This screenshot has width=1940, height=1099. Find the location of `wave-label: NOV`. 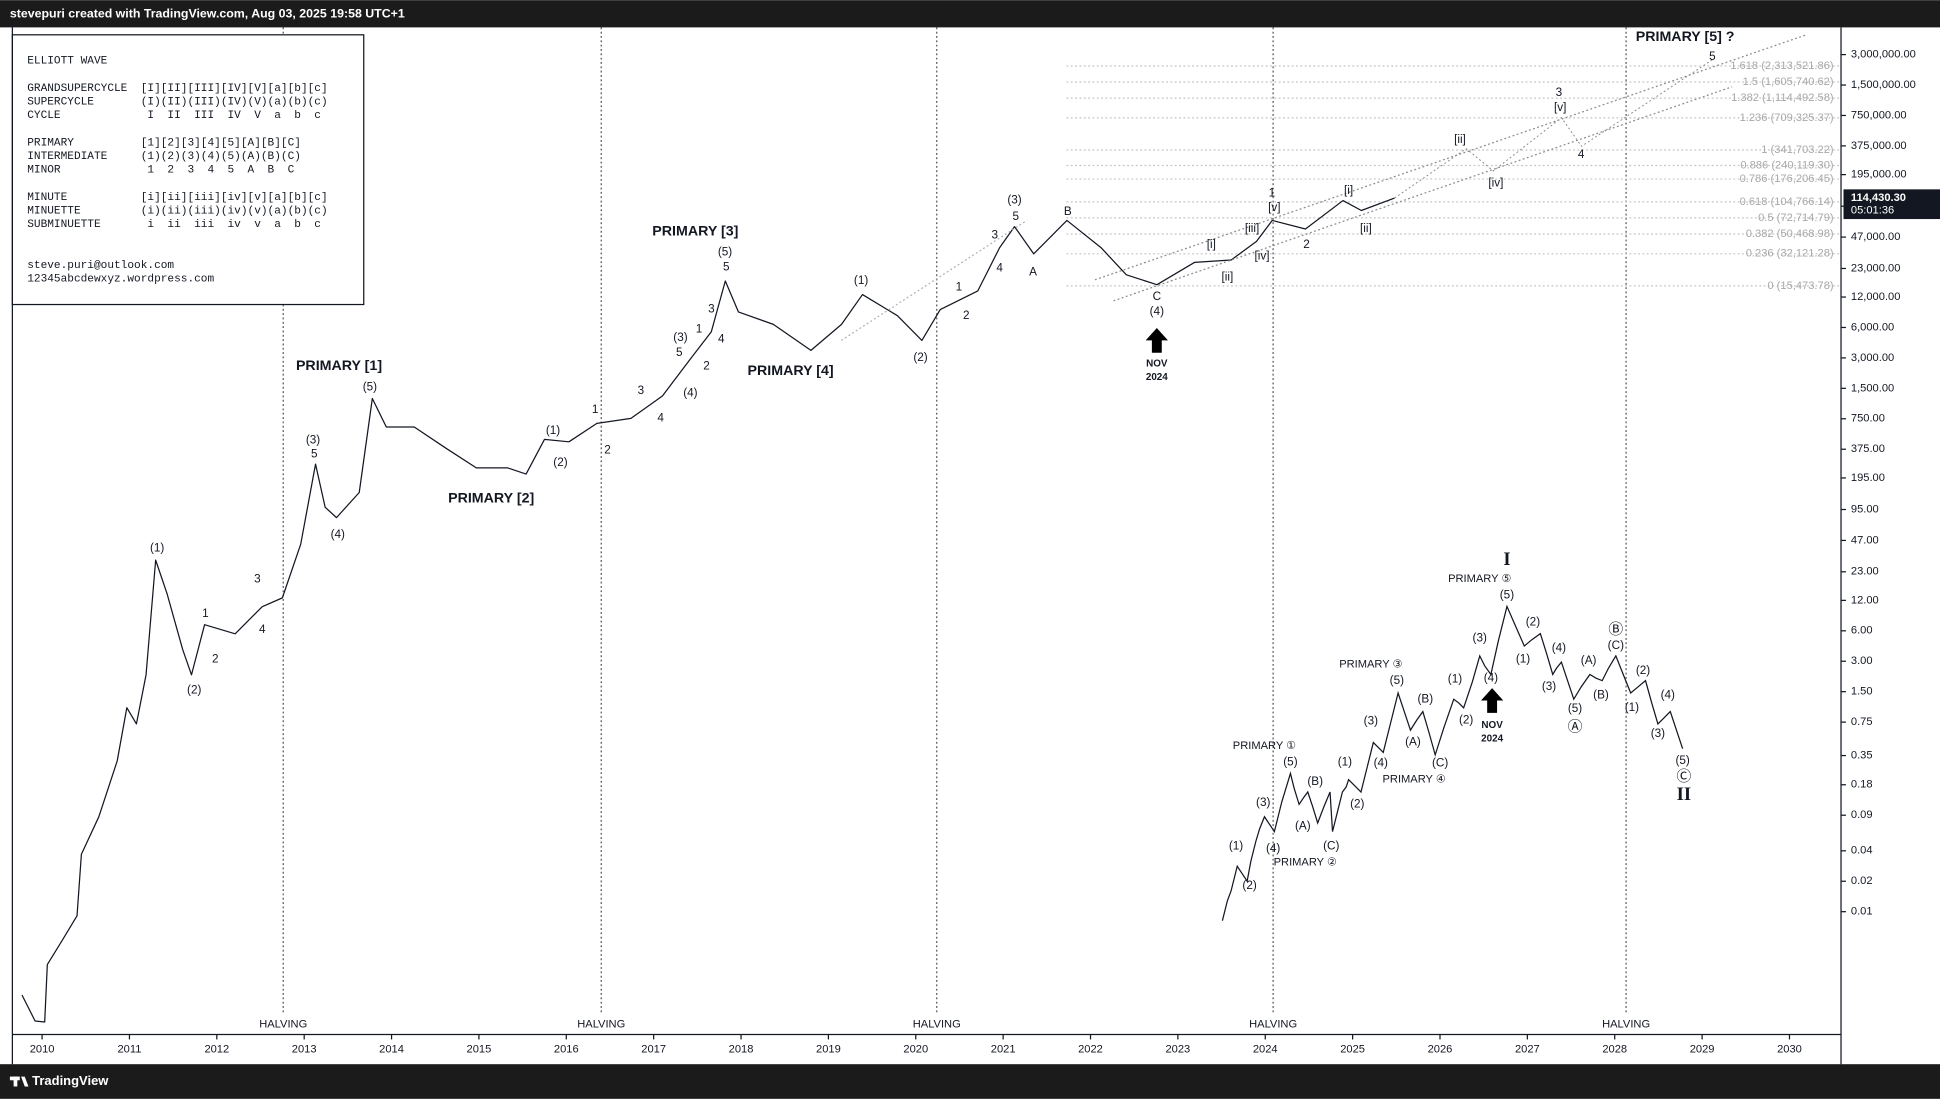

wave-label: NOV is located at coordinates (1157, 364).